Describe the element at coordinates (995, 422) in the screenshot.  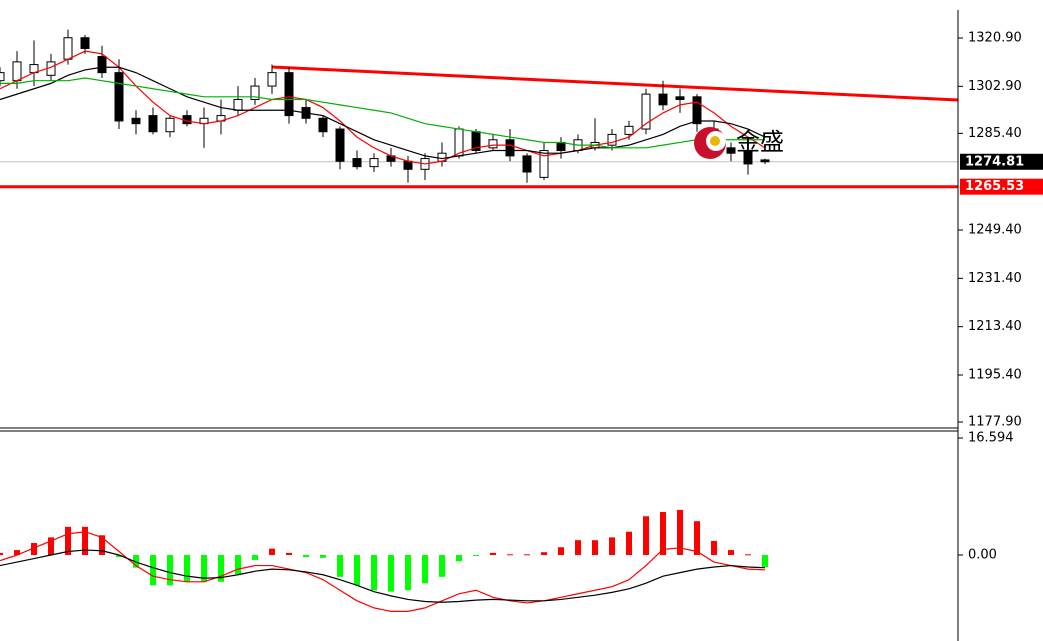
I see `y-tick-label: 1177.90` at that location.